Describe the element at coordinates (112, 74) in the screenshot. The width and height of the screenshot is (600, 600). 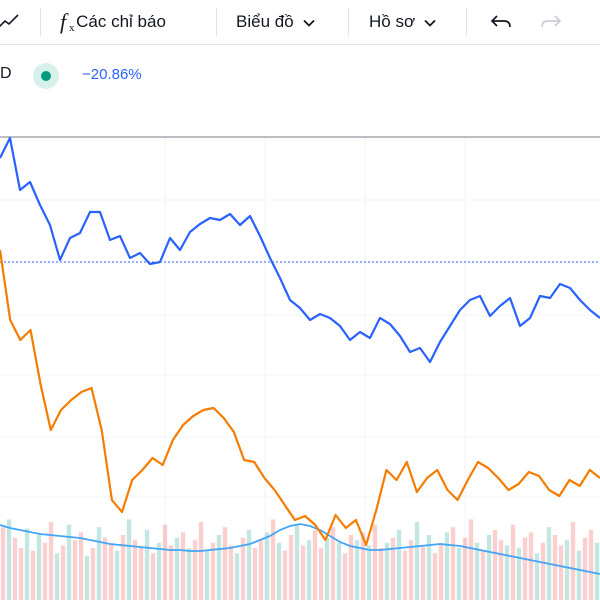
I see `percent-change: −20.86%` at that location.